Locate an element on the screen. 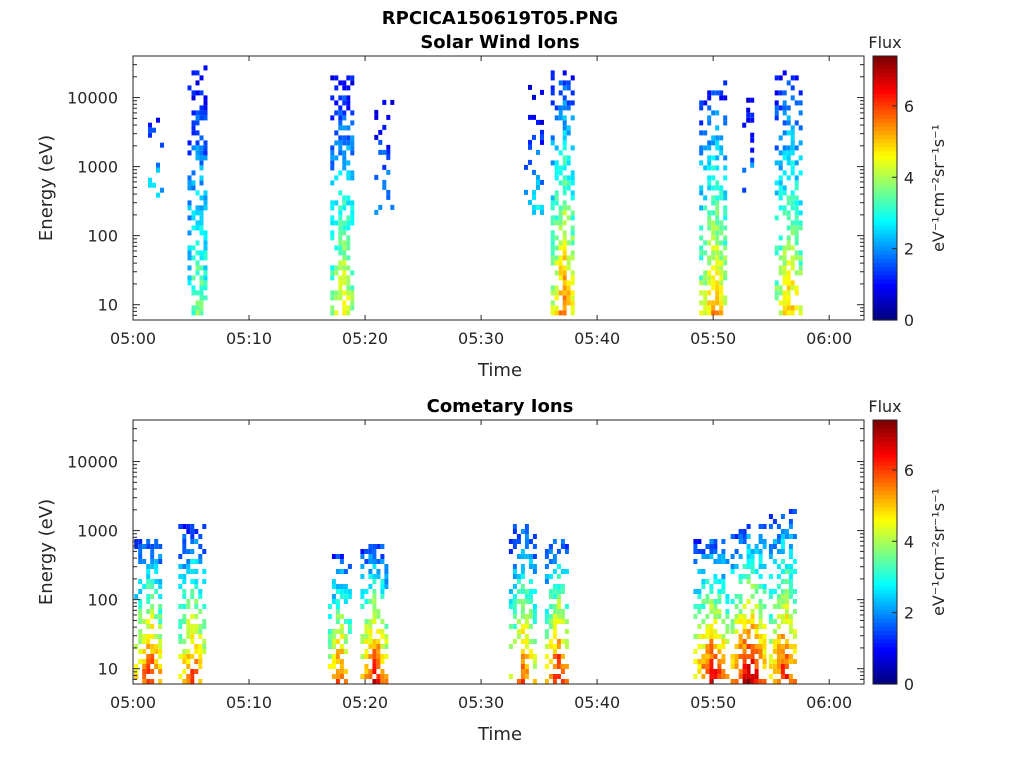  x-tick-label: 05:30 is located at coordinates (481, 702).